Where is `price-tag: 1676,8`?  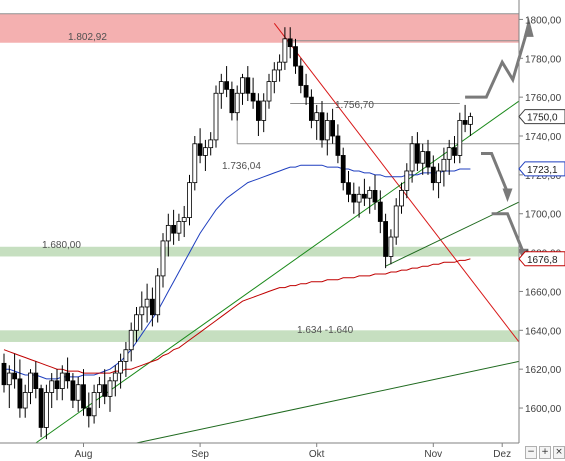 price-tag: 1676,8 is located at coordinates (541, 259).